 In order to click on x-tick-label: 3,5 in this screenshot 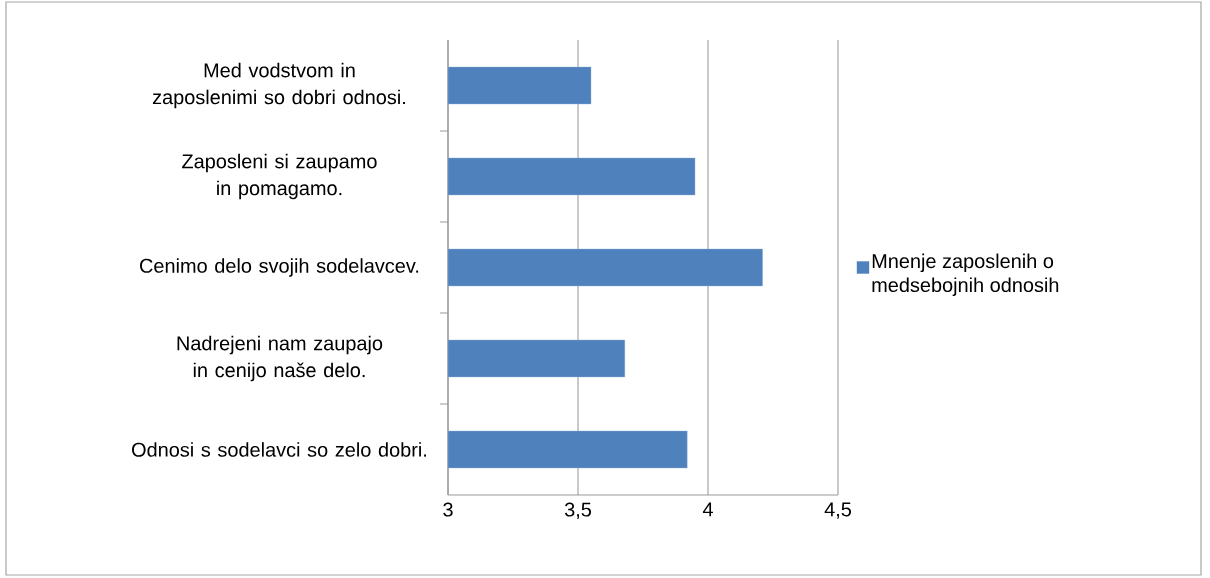, I will do `click(578, 510)`.